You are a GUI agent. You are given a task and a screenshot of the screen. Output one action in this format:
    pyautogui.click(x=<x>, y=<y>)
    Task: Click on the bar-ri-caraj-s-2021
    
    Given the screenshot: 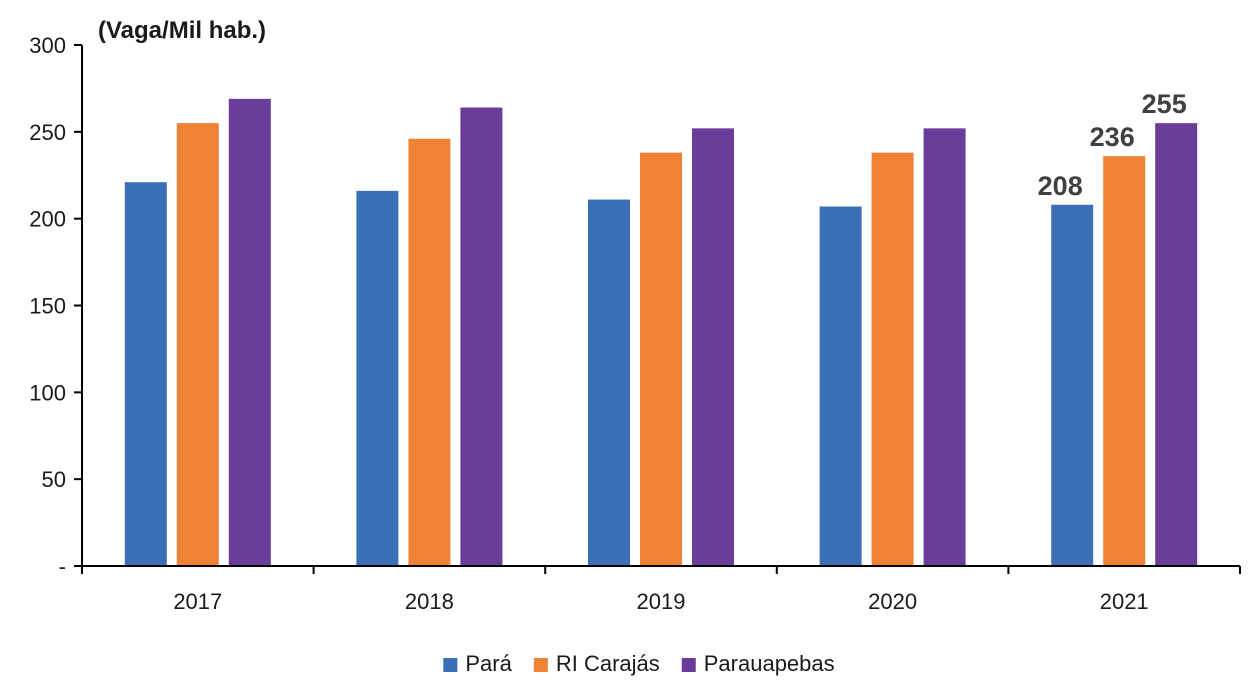 What is the action you would take?
    pyautogui.click(x=1124, y=361)
    